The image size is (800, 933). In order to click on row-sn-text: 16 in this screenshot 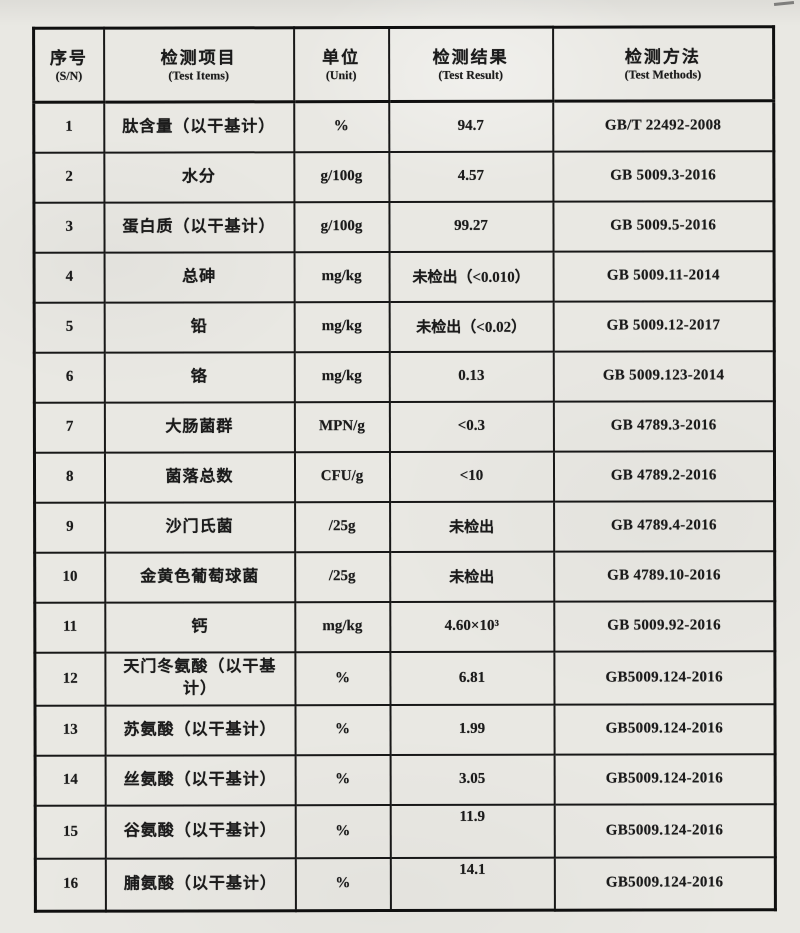, I will do `click(71, 883)`.